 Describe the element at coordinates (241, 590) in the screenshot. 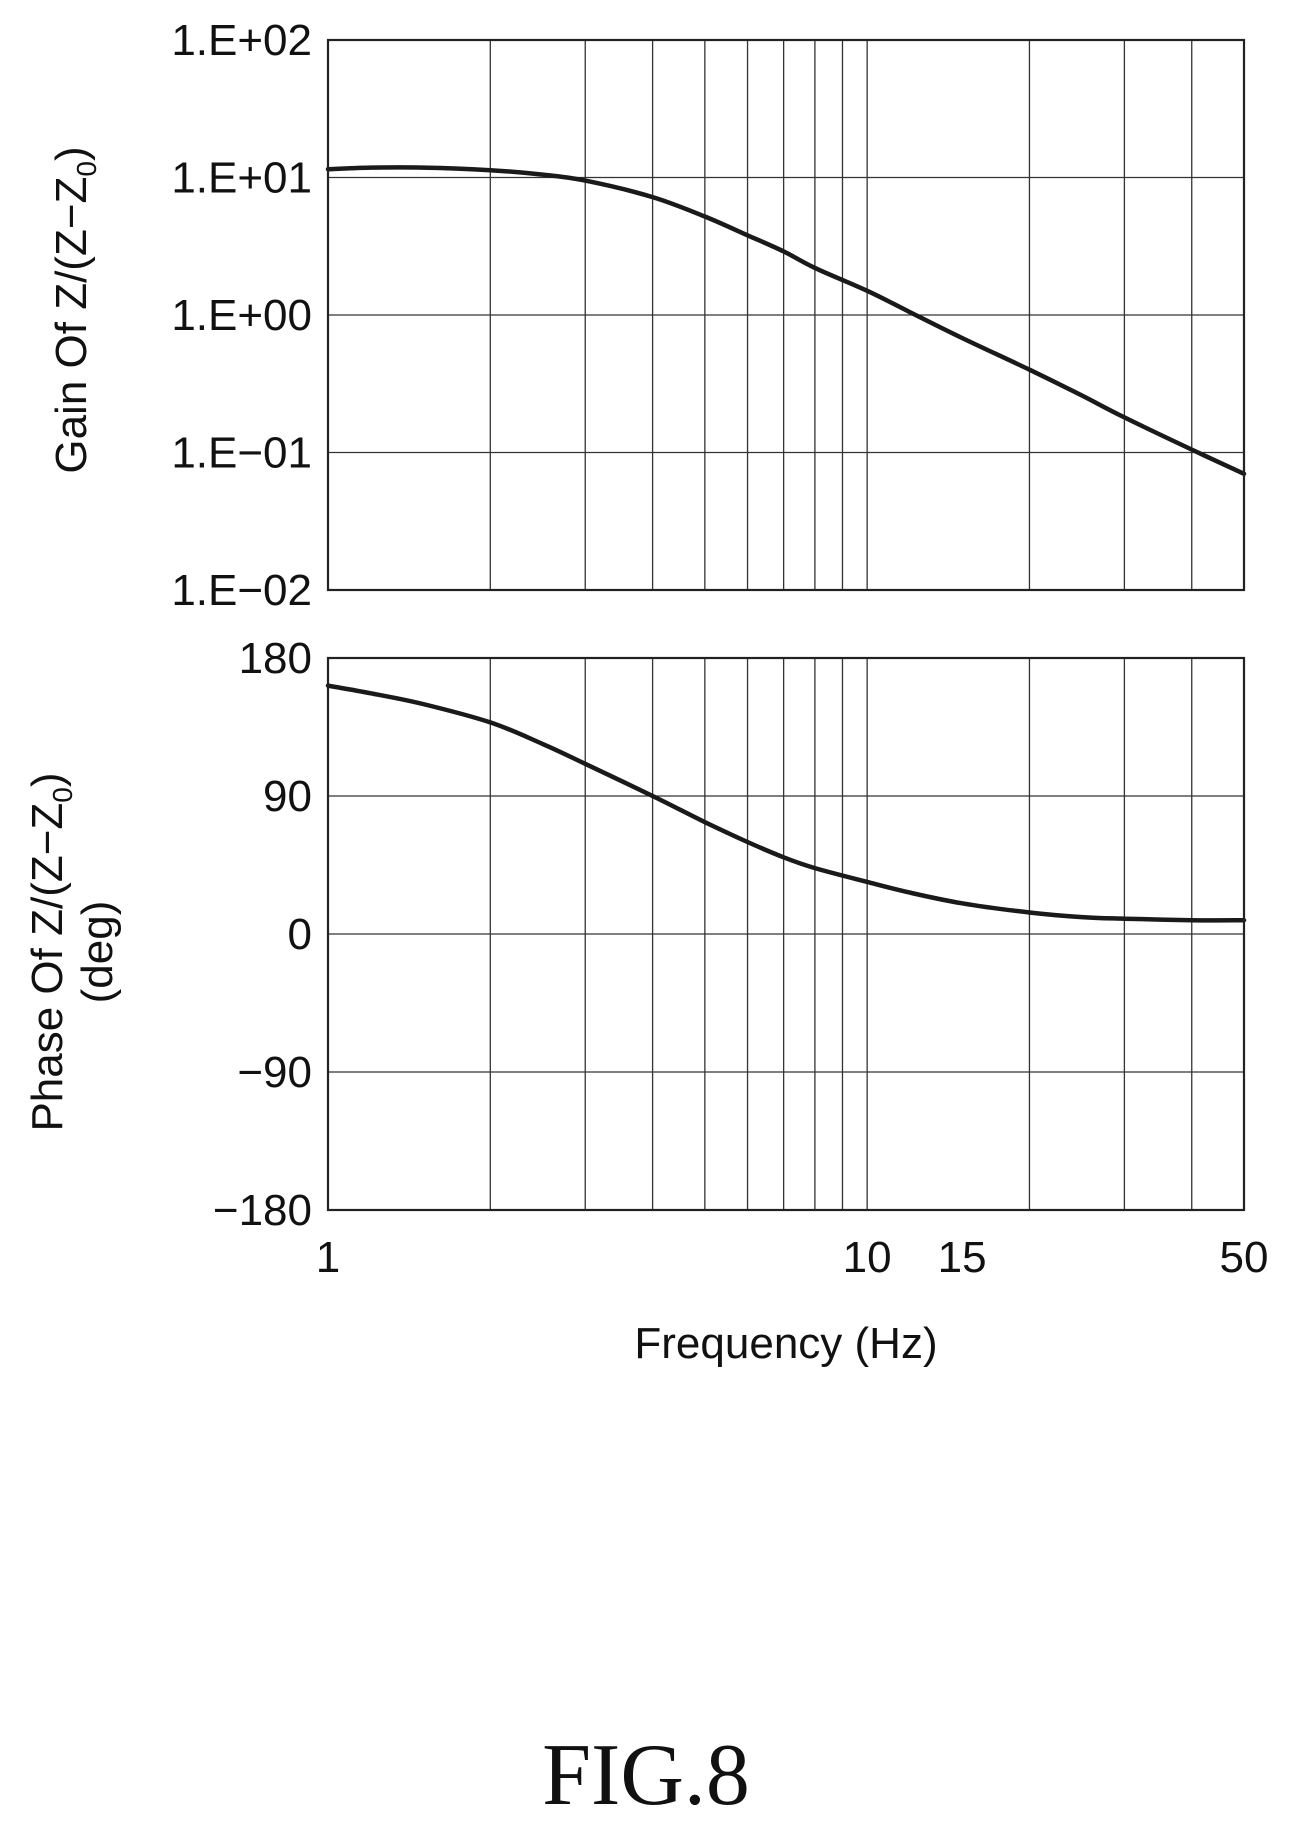

I see `gain-y-tick-label: 1.E−02` at that location.